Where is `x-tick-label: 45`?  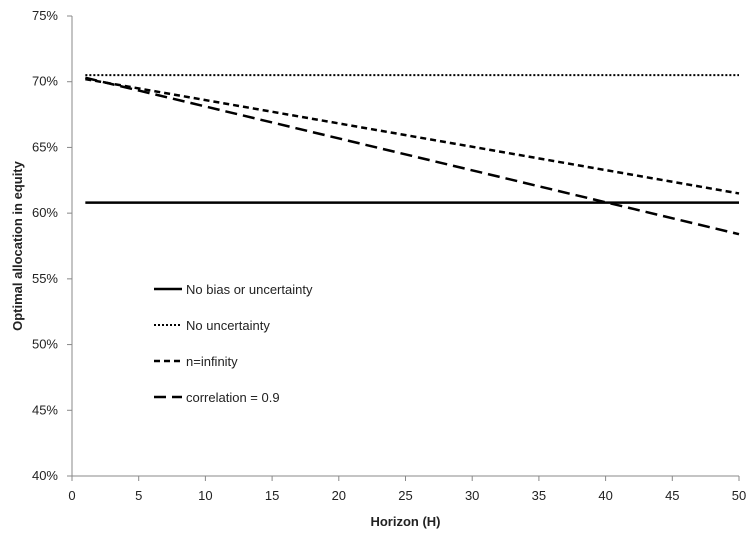
x-tick-label: 45 is located at coordinates (672, 495).